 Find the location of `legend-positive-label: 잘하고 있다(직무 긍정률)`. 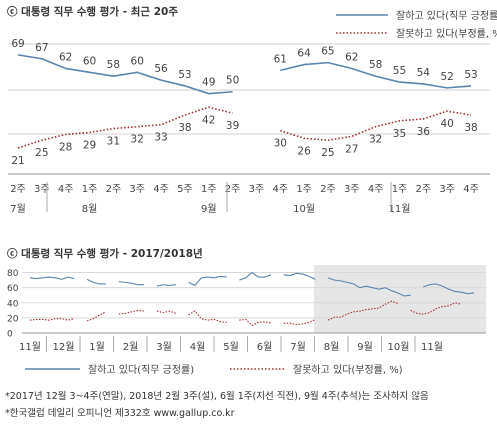

legend-positive-label: 잘하고 있다(직무 긍정률) is located at coordinates (446, 15).